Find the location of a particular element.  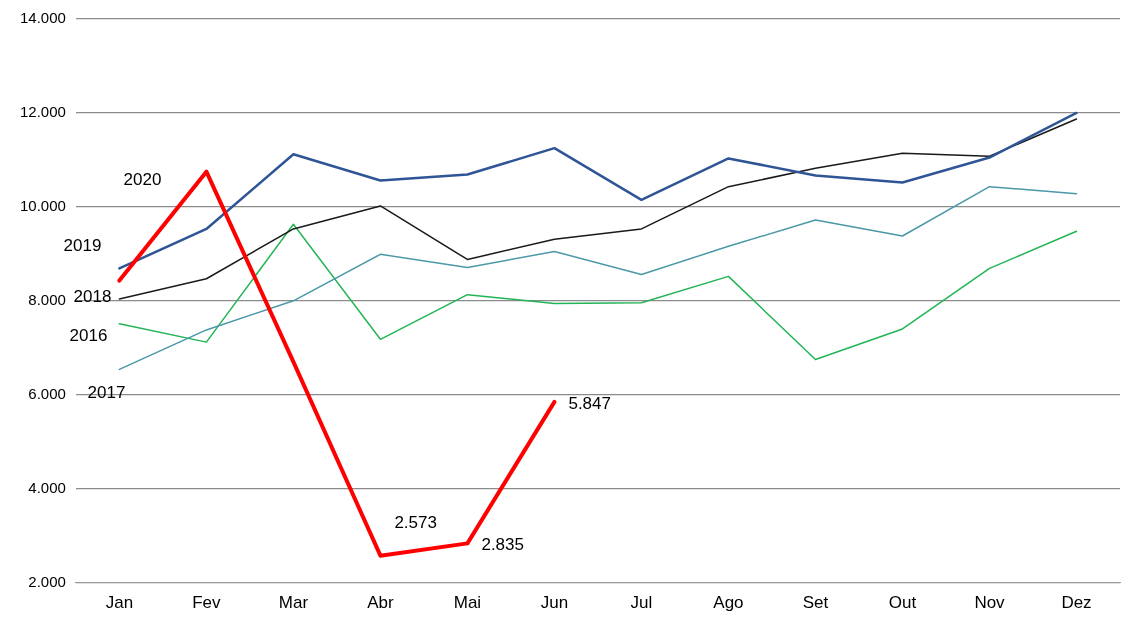

y-tick-label: 4.000 is located at coordinates (47, 487).